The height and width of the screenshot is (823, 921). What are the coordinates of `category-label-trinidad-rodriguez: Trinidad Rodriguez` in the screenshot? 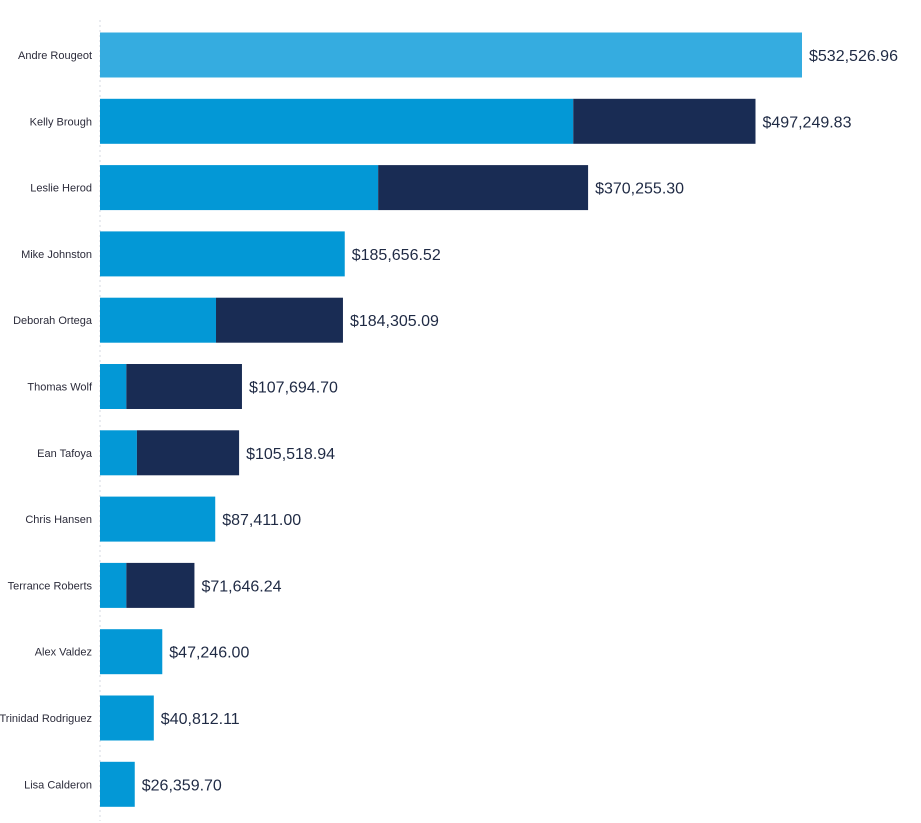 It's located at (46, 719).